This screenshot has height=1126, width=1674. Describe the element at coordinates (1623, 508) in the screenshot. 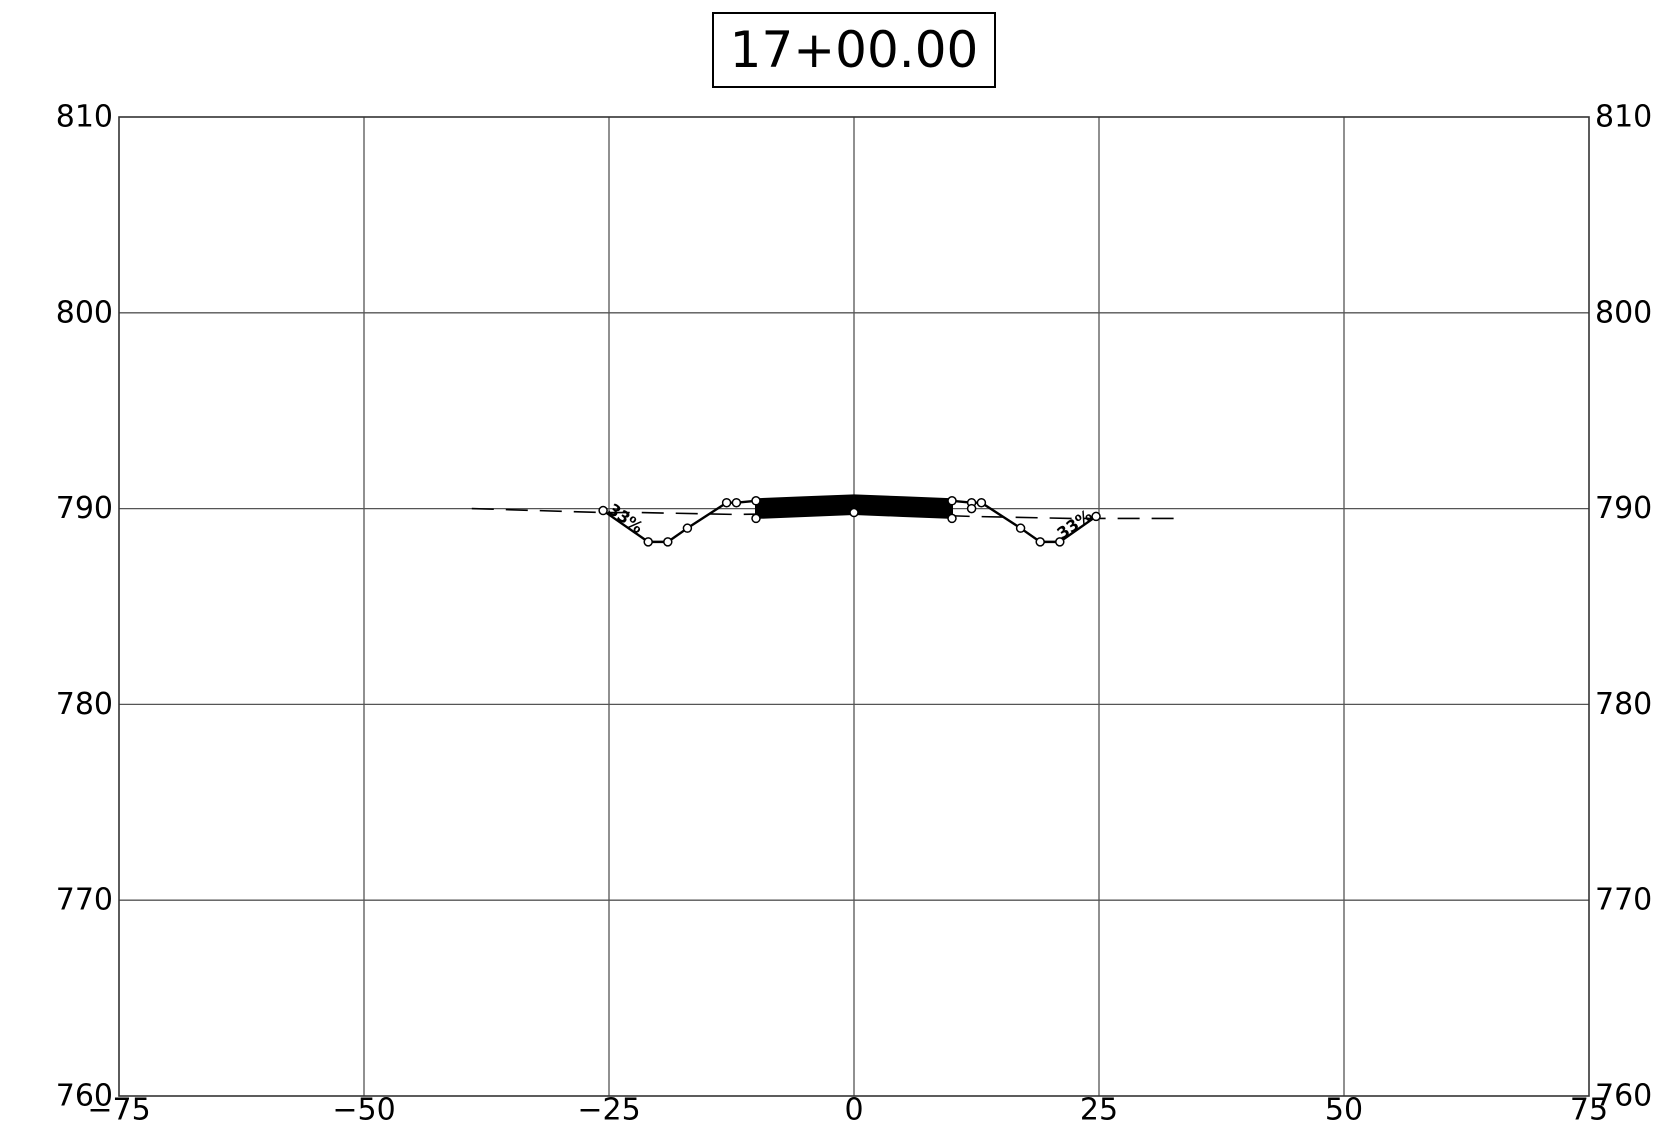

I see `y-tick-label-right: 790` at that location.